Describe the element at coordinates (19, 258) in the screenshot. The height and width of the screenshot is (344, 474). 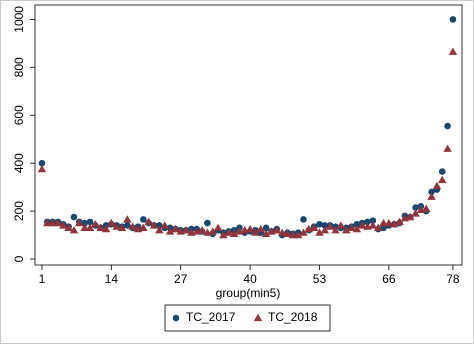
I see `y-tick-label: 0` at that location.